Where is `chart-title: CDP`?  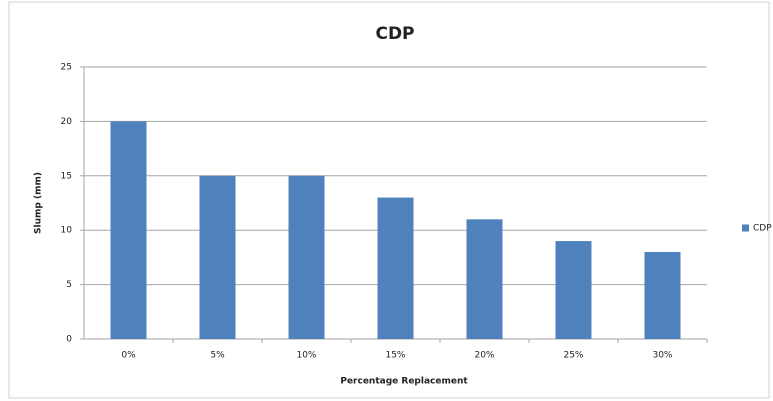 chart-title: CDP is located at coordinates (394, 34).